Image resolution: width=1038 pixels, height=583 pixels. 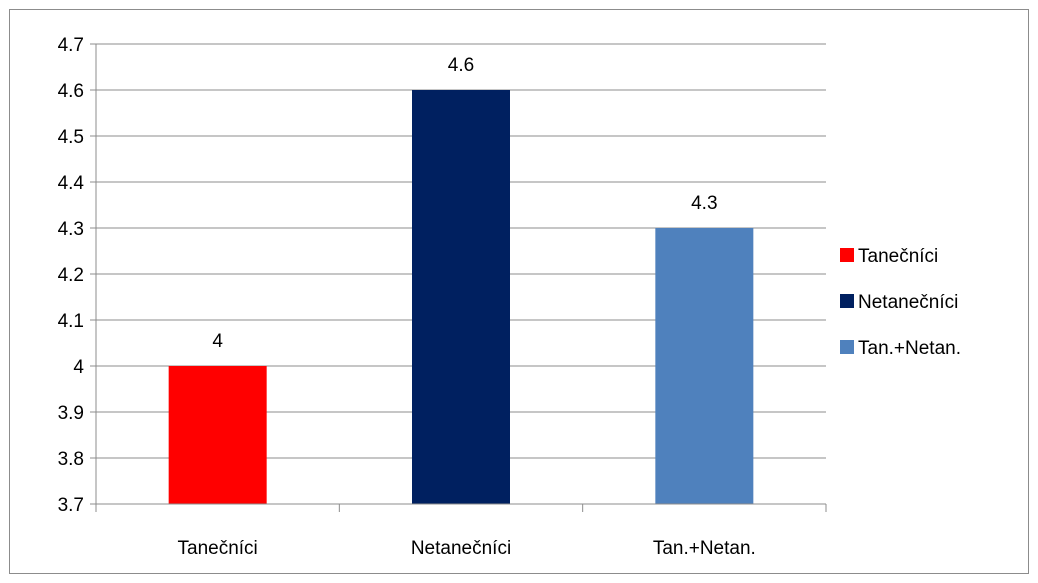 I want to click on y-tick-label: 4.3, so click(x=71, y=229).